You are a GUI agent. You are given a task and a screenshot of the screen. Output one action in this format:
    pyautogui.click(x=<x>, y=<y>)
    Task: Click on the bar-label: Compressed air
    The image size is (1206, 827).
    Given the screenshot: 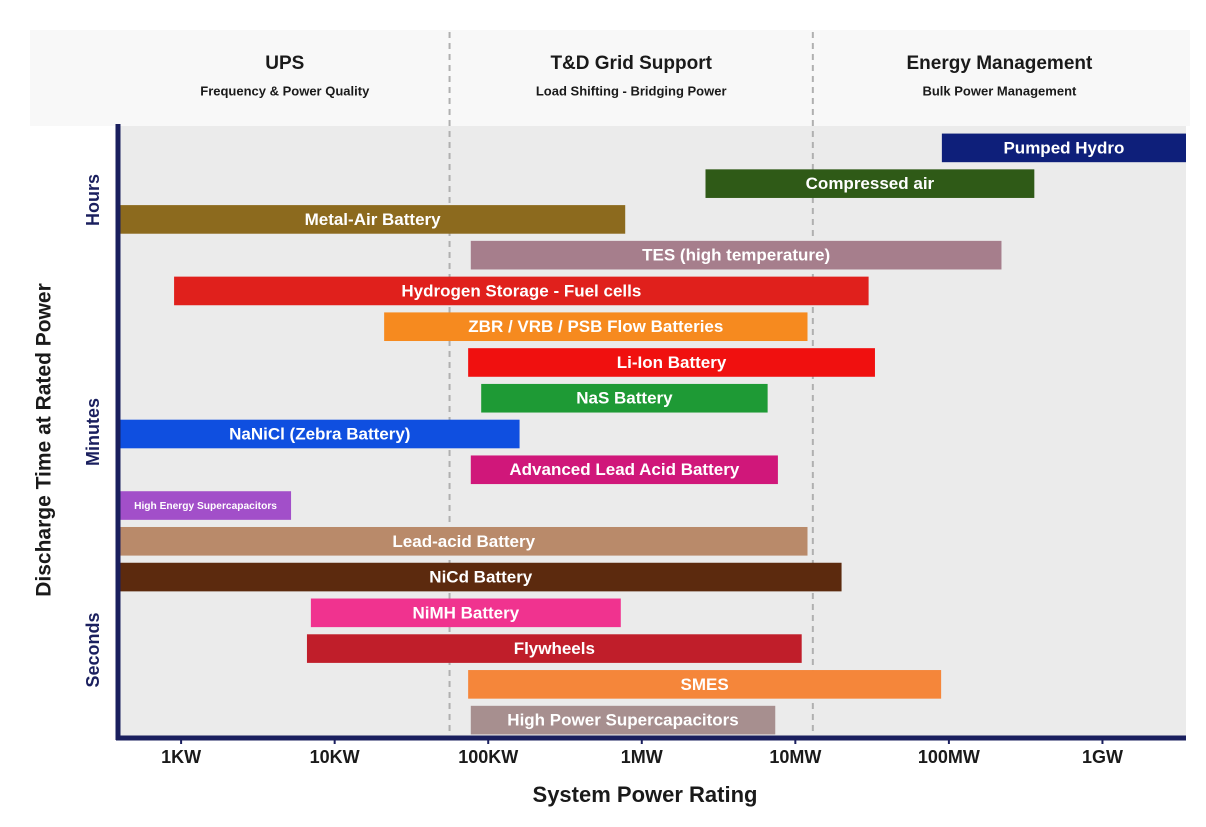 What is the action you would take?
    pyautogui.click(x=870, y=183)
    